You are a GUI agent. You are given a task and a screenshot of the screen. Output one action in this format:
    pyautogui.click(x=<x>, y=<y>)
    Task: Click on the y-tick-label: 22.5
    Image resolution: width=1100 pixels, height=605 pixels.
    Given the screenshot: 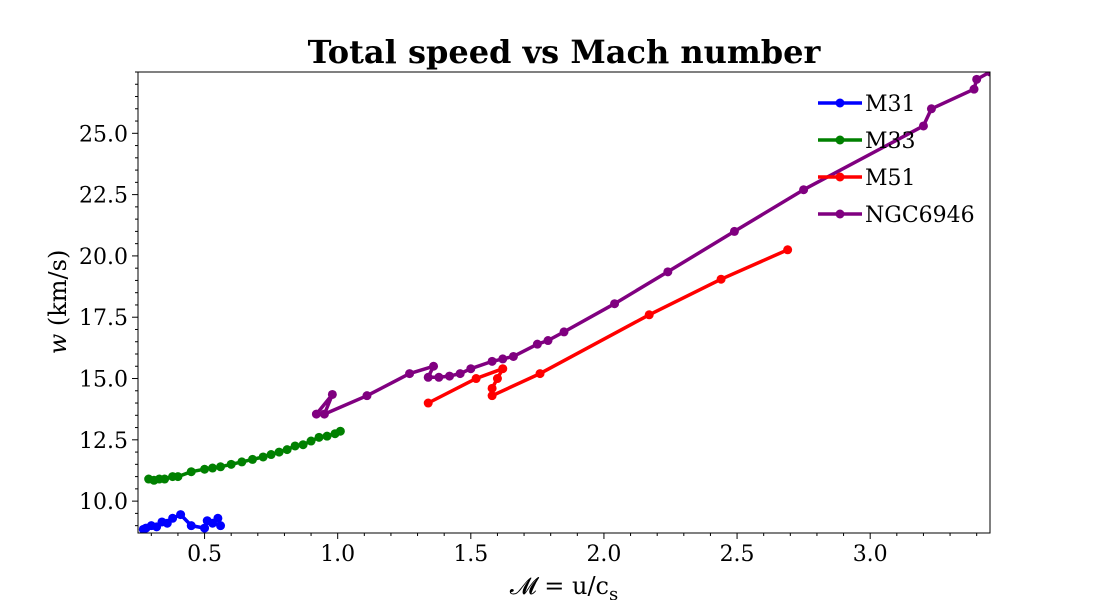 What is the action you would take?
    pyautogui.click(x=103, y=196)
    